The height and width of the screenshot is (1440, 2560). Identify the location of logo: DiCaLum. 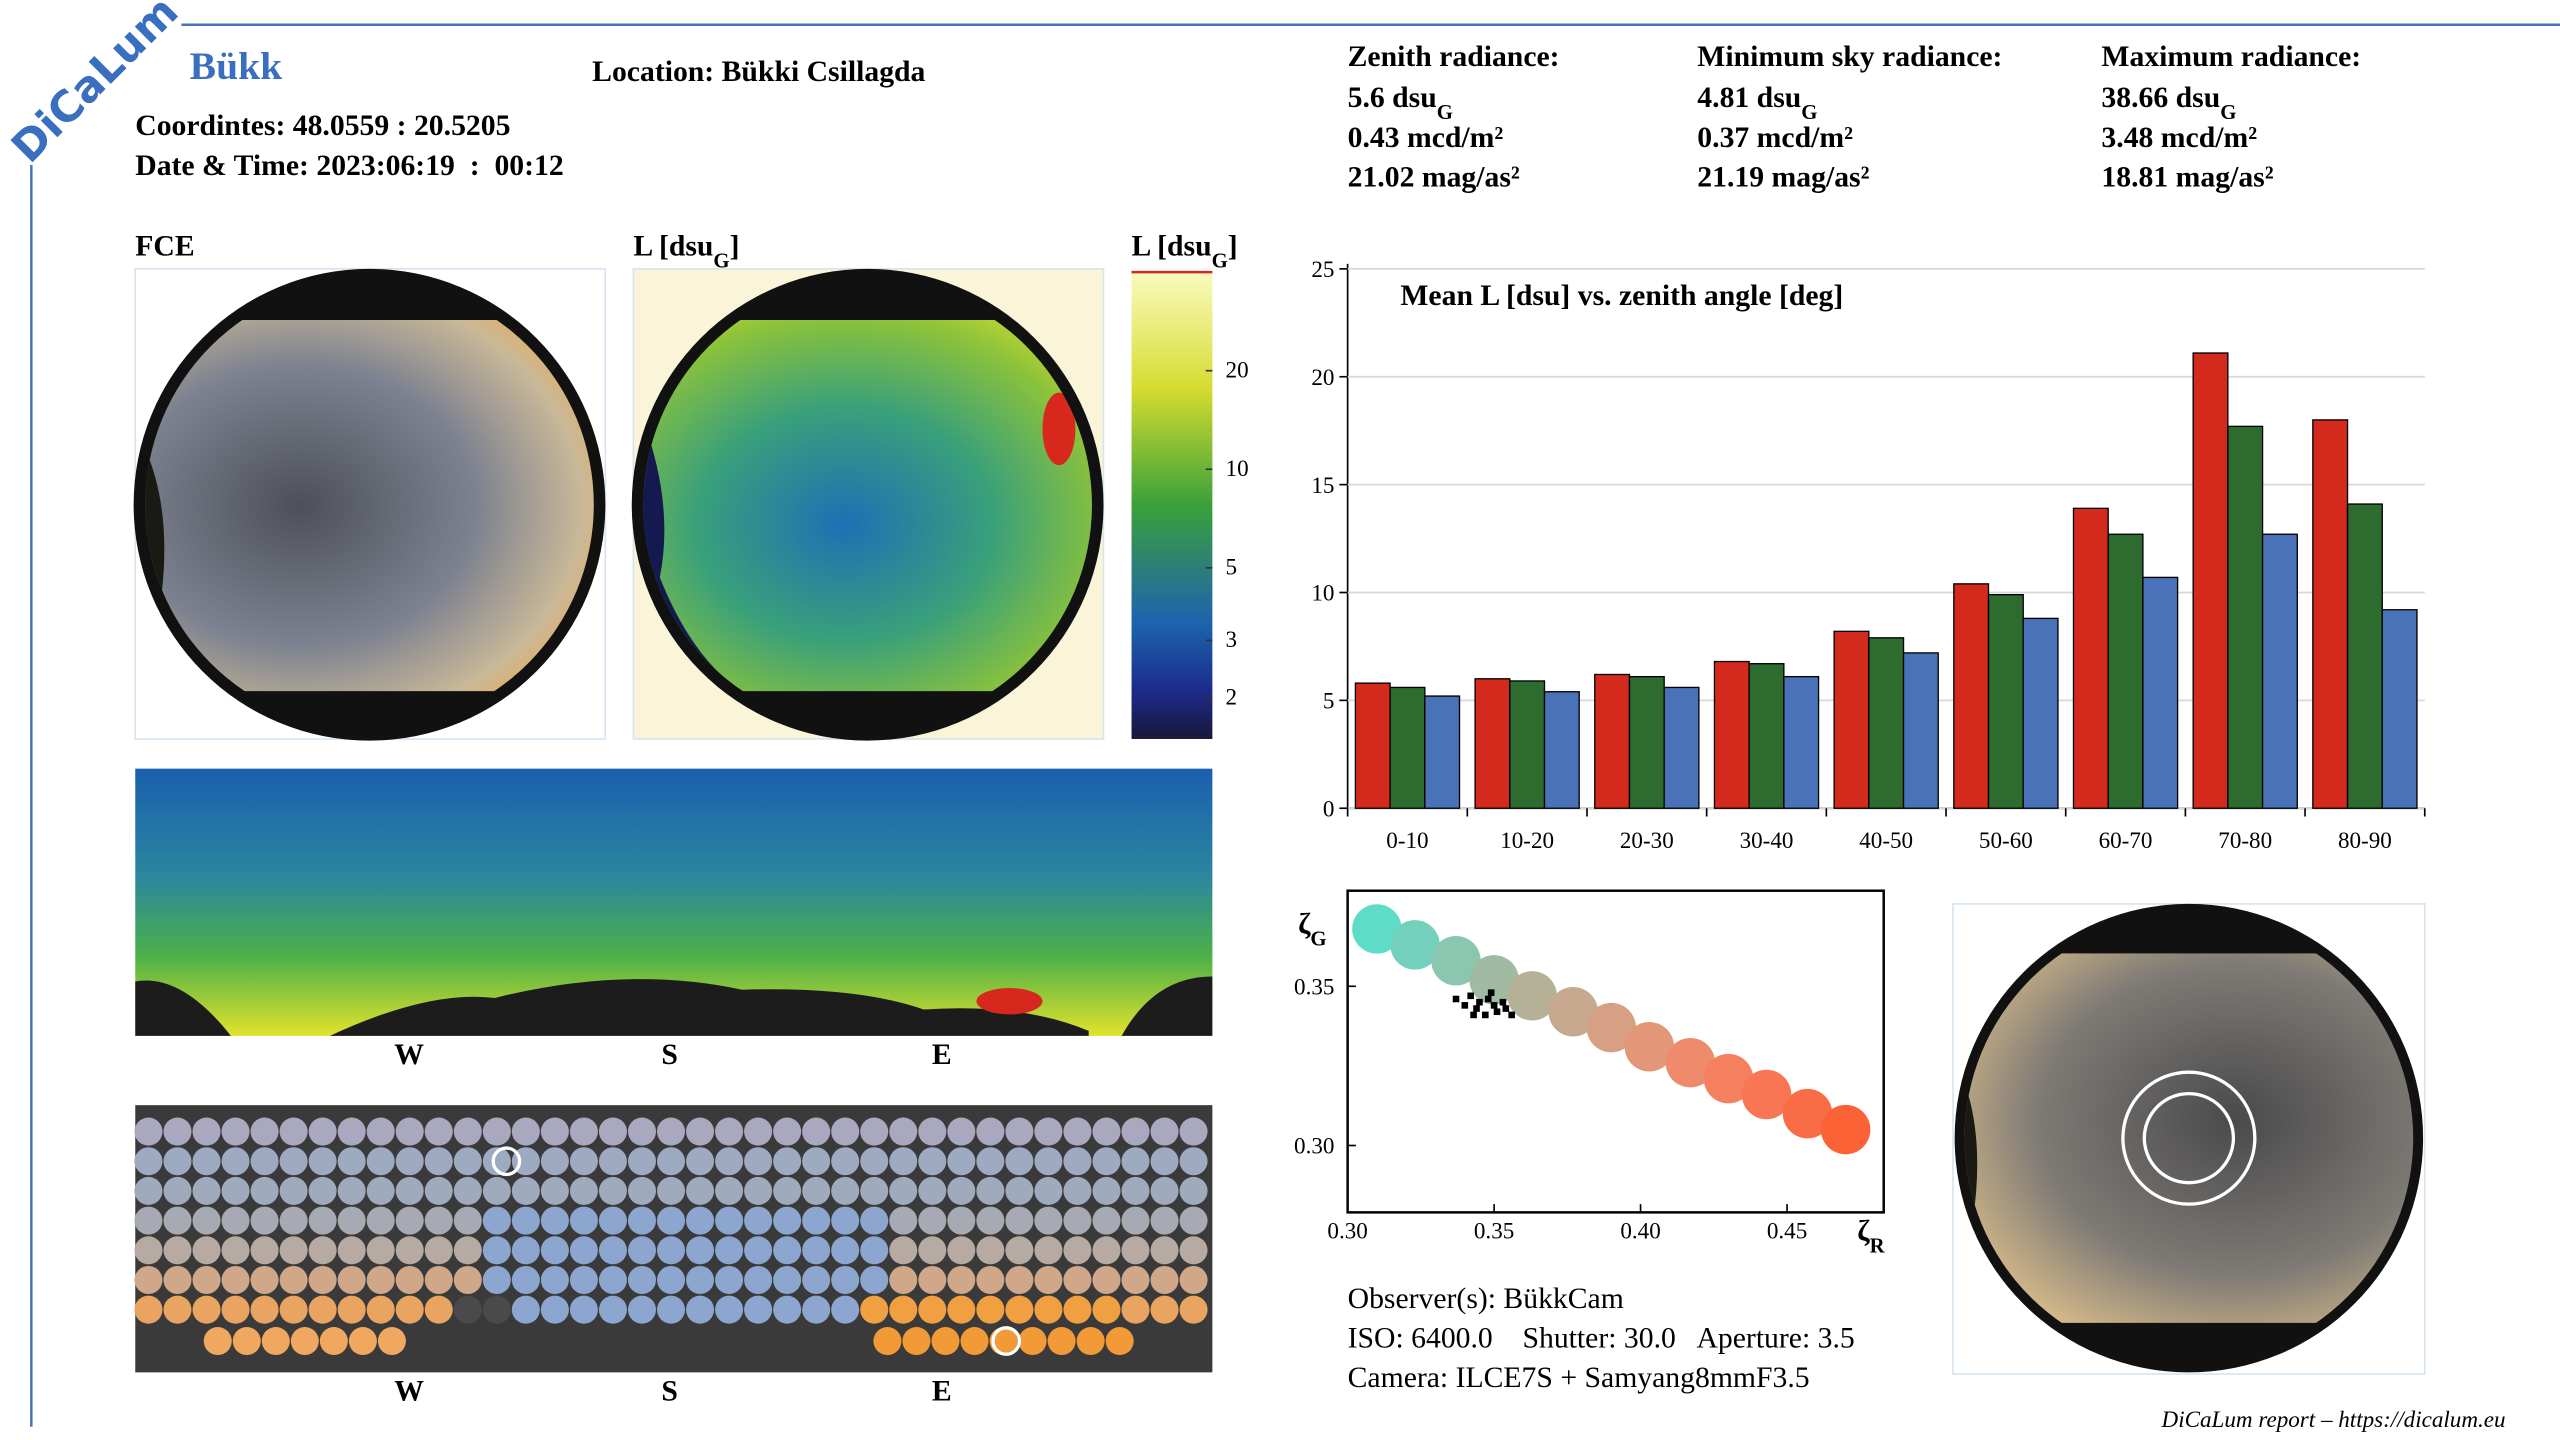
(95, 86).